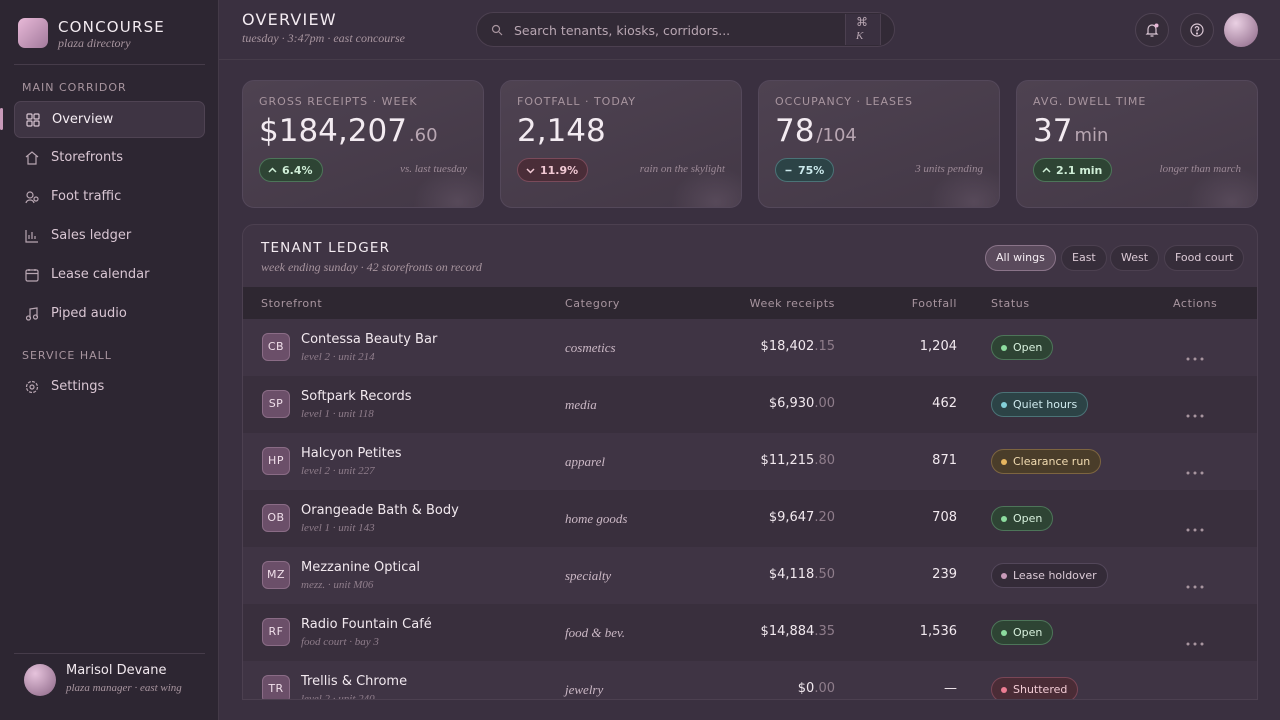  Describe the element at coordinates (1135, 258) in the screenshot. I see `filter-chip: West` at that location.